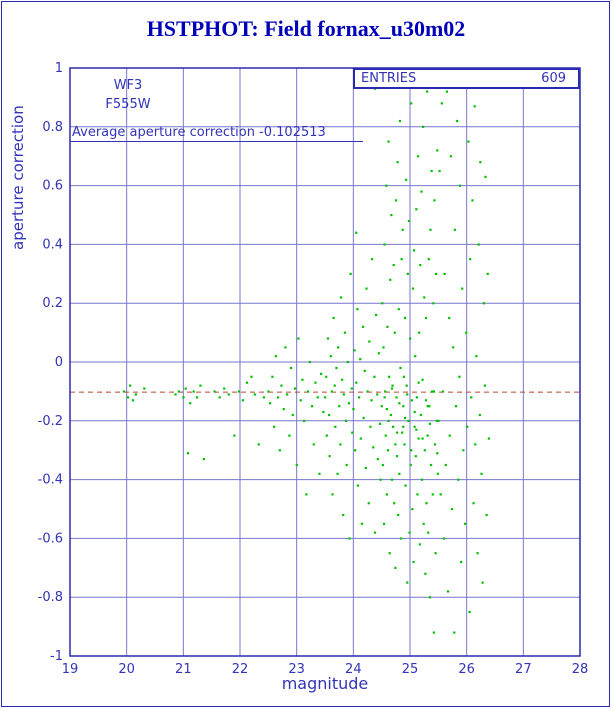  I want to click on x-tick-label: 26, so click(466, 669).